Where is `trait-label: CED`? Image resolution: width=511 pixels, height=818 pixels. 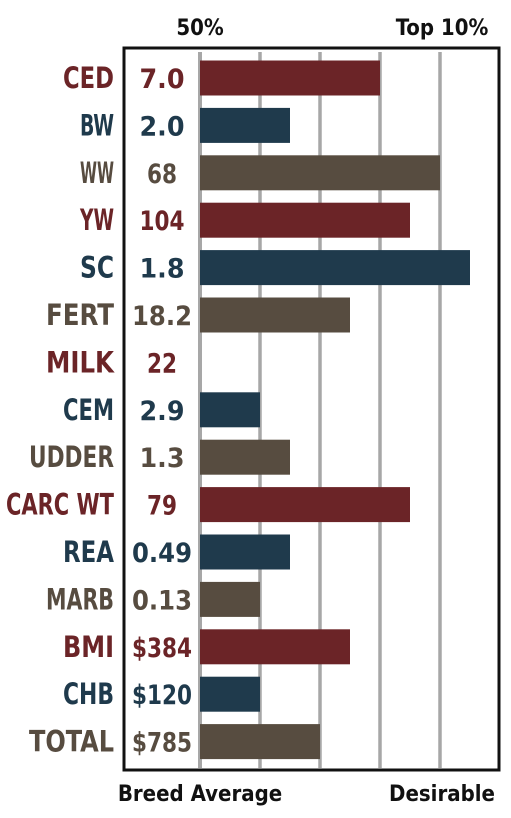 trait-label: CED is located at coordinates (88, 78).